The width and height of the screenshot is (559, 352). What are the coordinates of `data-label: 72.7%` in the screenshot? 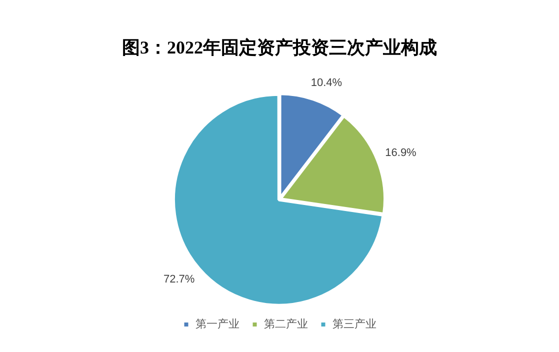 It's located at (179, 280).